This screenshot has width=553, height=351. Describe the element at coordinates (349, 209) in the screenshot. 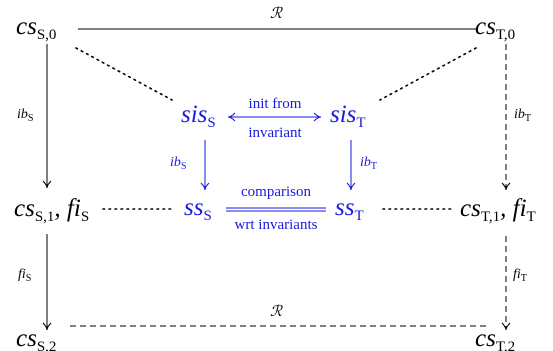

I see `node-ss-t: ssT` at that location.